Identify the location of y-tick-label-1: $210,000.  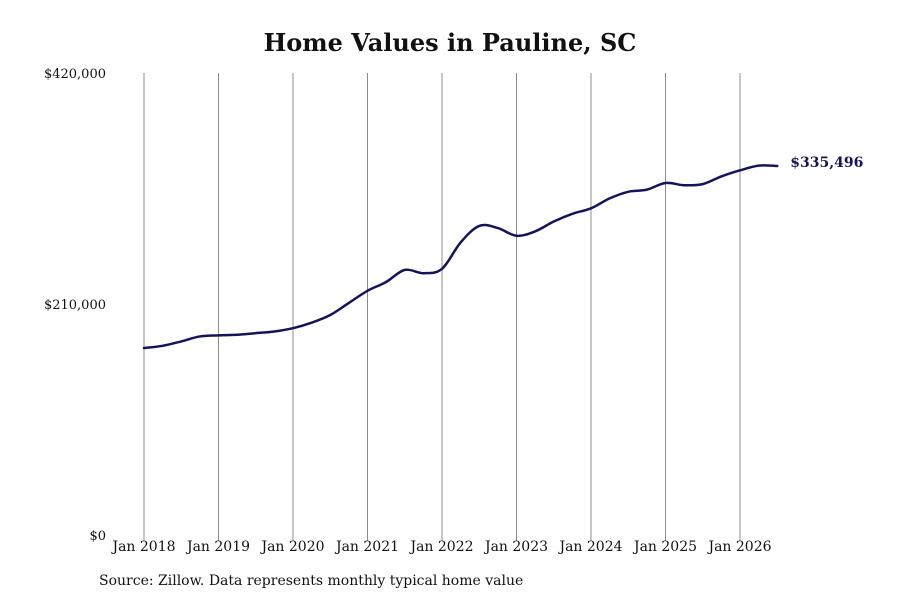
(75, 305).